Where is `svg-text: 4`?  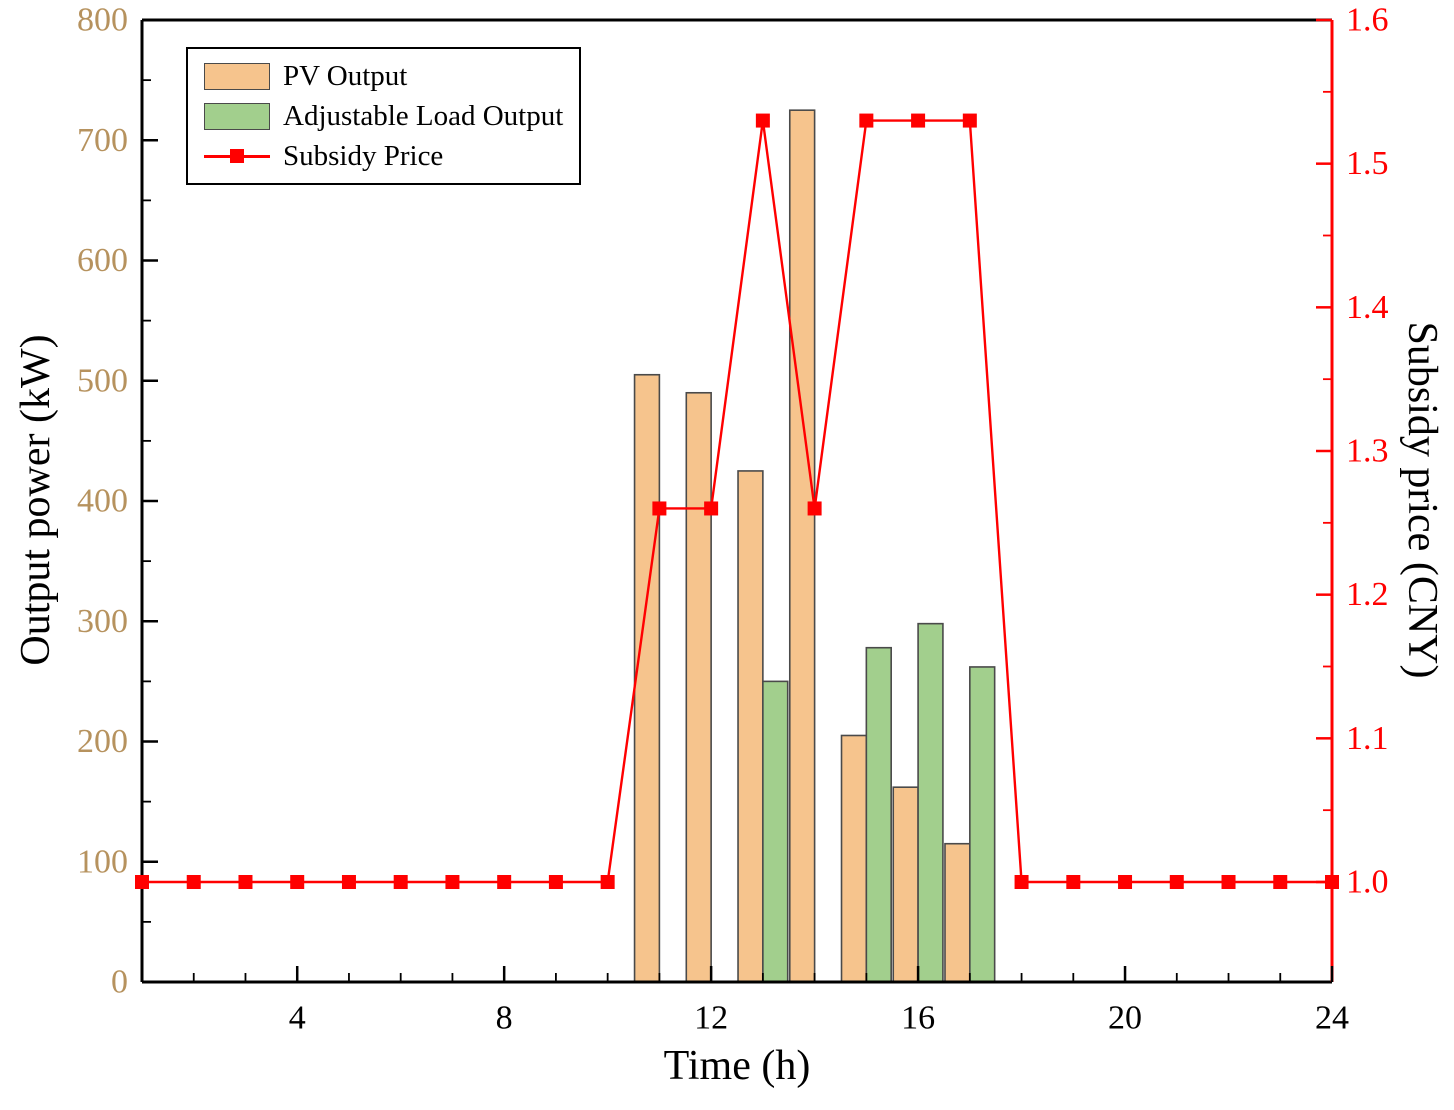 svg-text: 4 is located at coordinates (297, 1018).